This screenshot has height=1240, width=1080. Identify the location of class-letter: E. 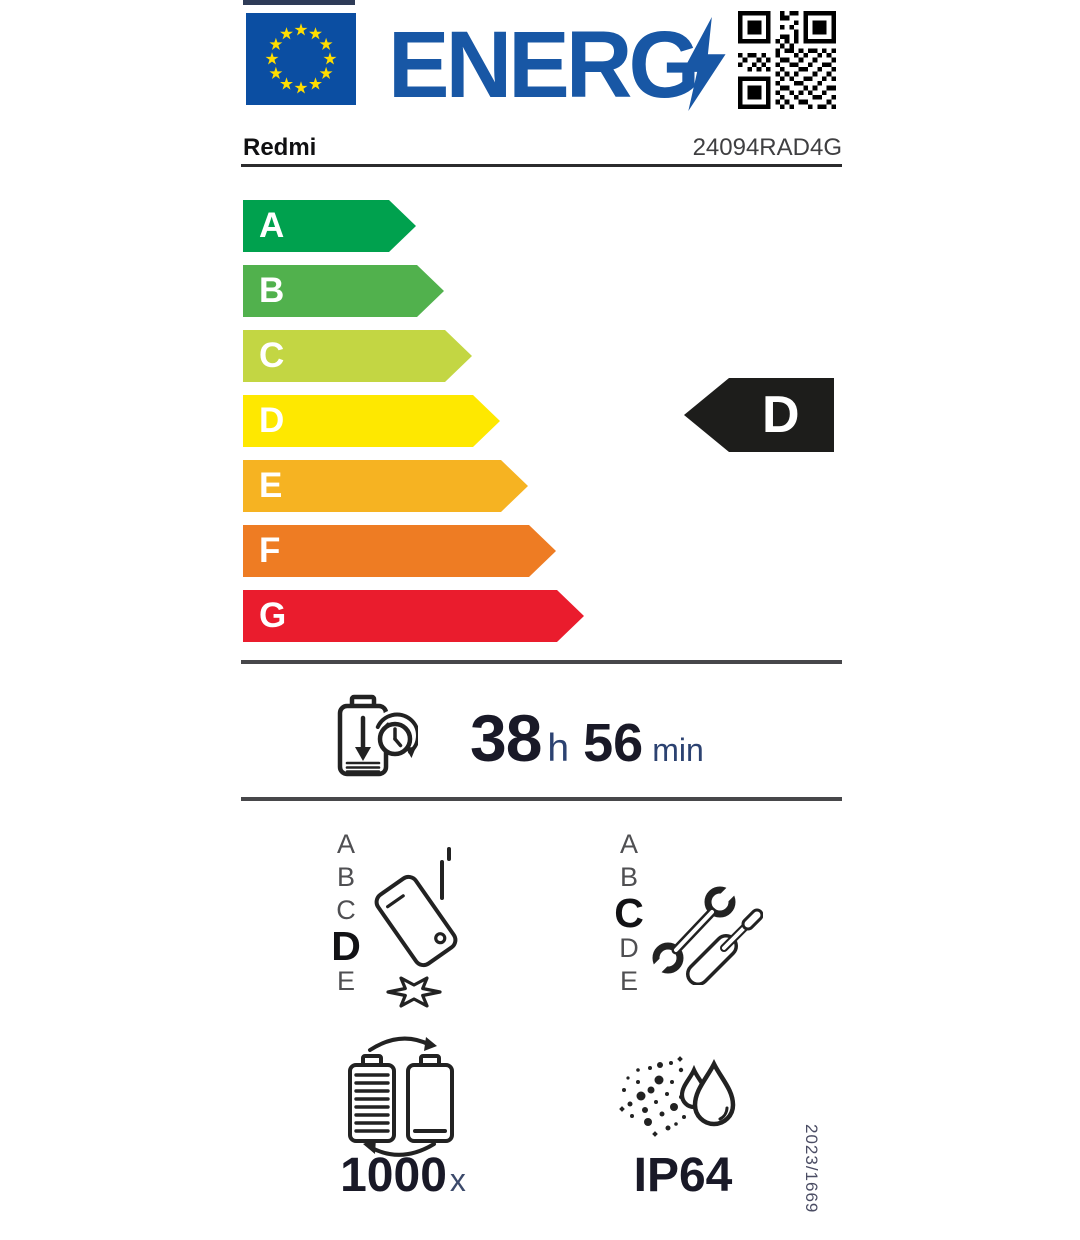
(271, 485).